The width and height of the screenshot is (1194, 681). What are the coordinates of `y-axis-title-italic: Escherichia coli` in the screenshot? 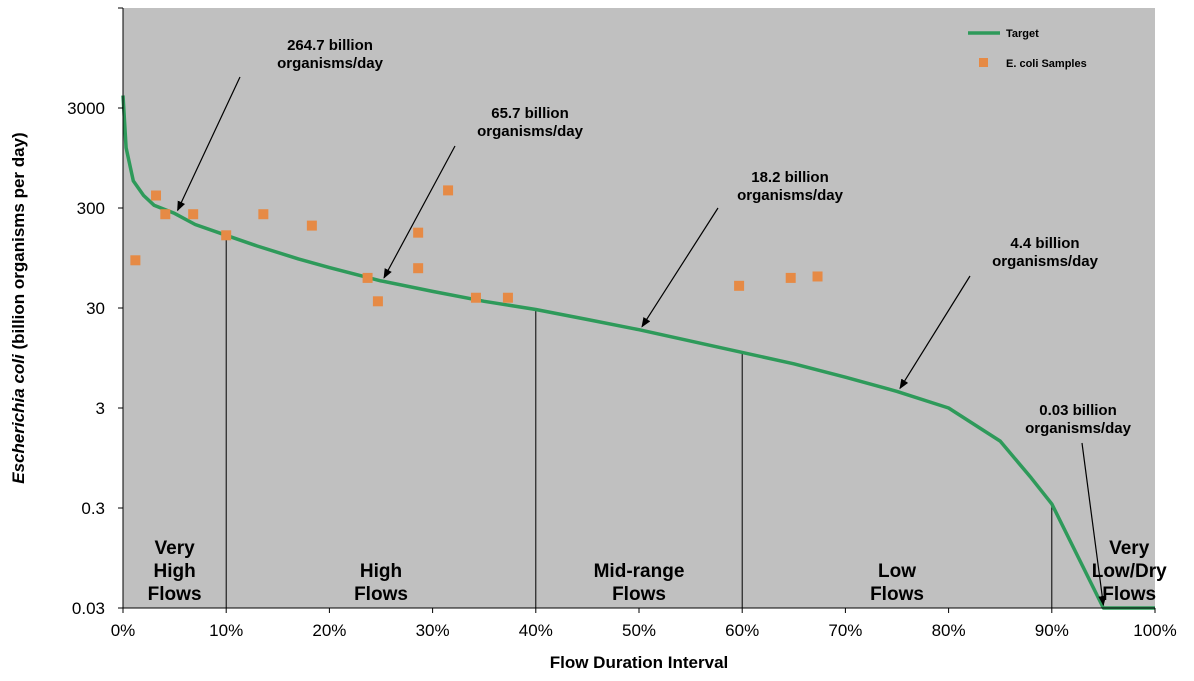 It's located at (18, 418).